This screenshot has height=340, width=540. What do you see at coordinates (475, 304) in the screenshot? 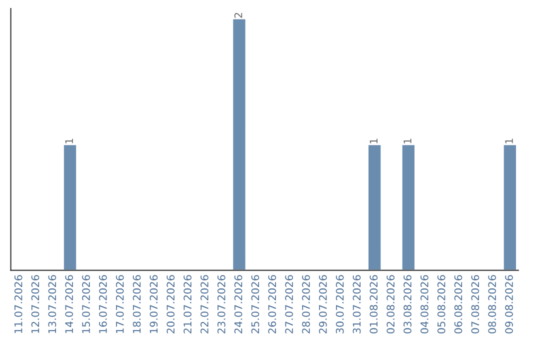
I see `x-tick-label: 07.08.2026` at bounding box center [475, 304].